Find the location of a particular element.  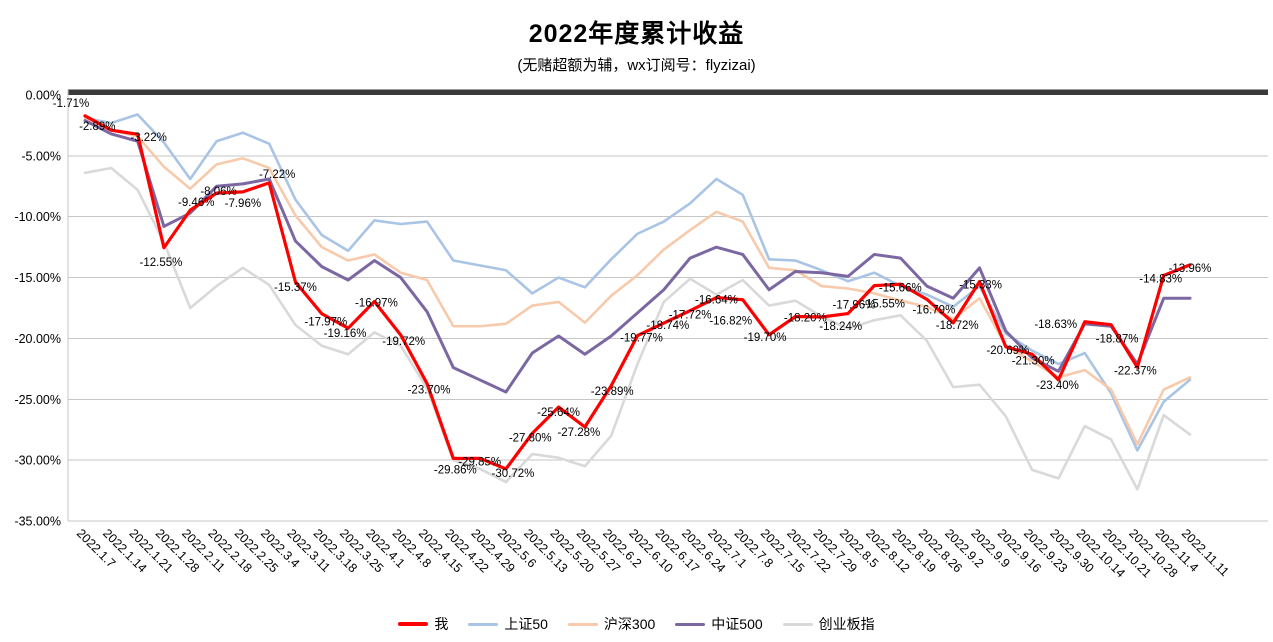

data-label: -29.86% is located at coordinates (455, 470).